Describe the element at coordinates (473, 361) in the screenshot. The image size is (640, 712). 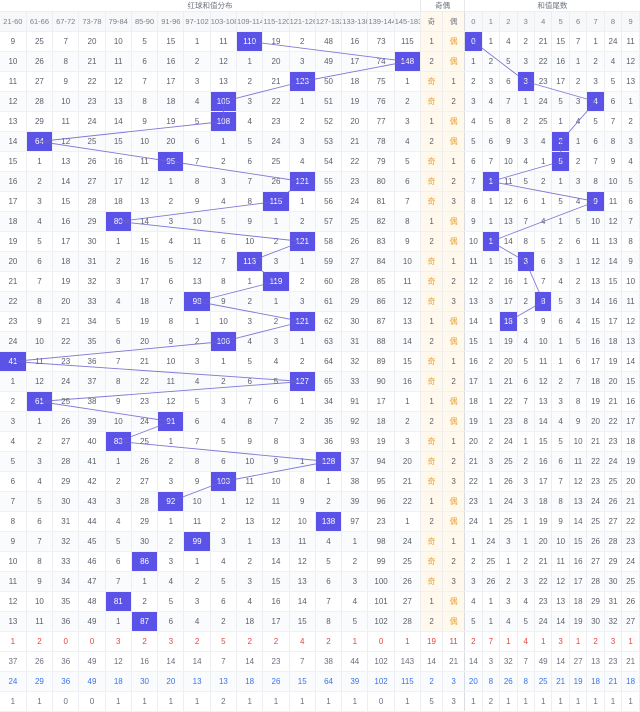
I see `cell-r17-c19: 16` at that location.